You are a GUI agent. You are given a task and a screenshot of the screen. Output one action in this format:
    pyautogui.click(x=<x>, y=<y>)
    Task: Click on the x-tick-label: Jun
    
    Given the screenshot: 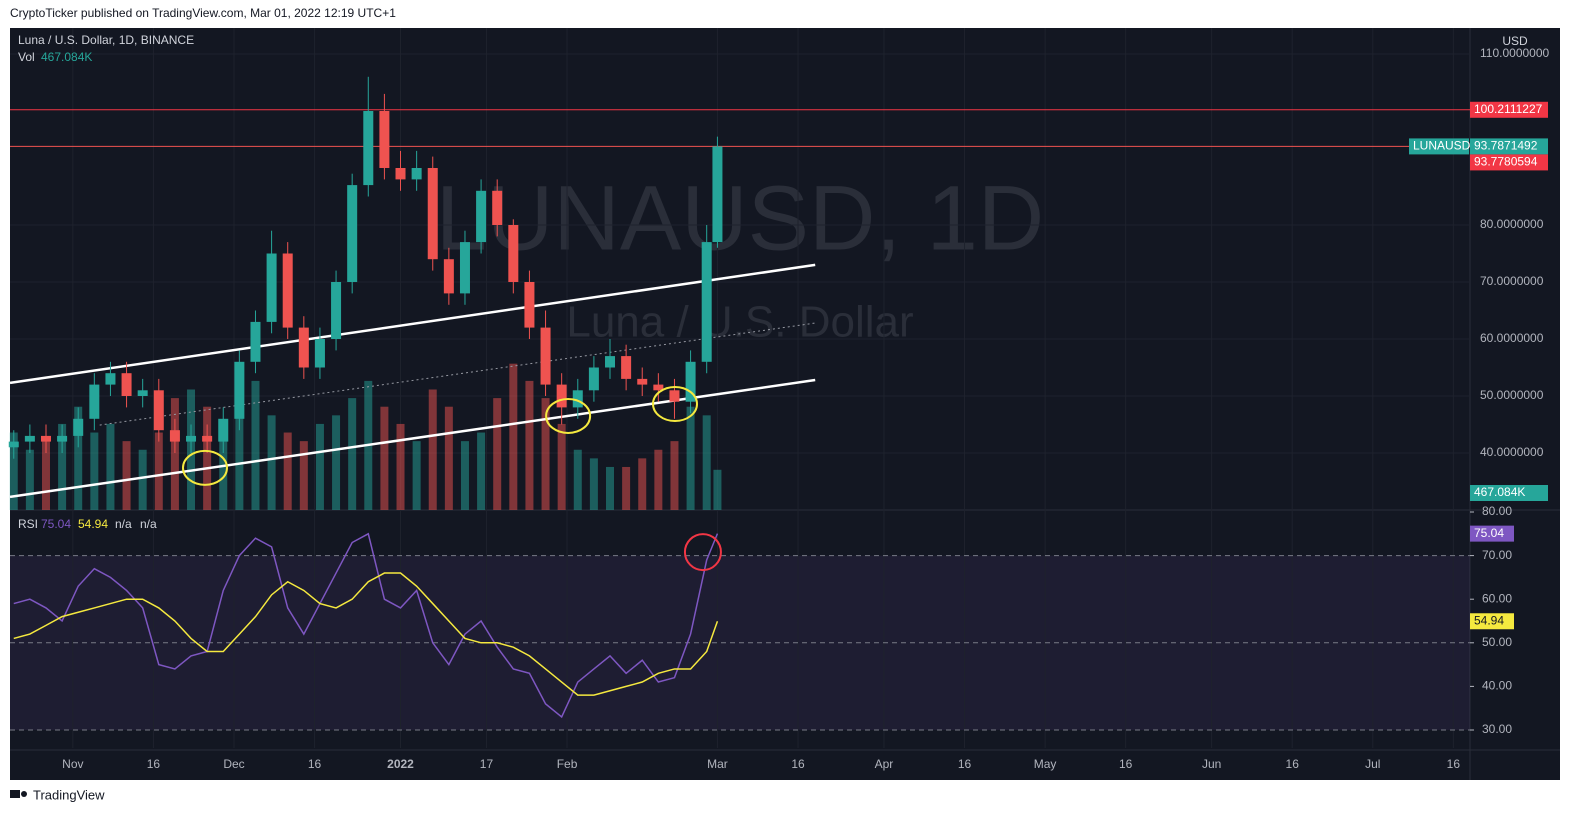 What is the action you would take?
    pyautogui.click(x=1211, y=764)
    